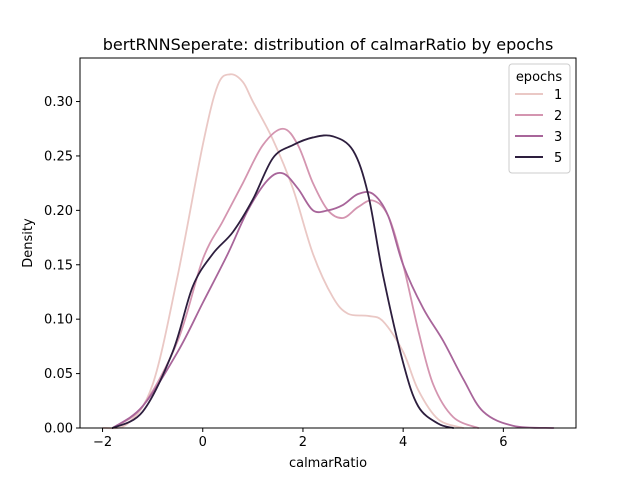 The image size is (640, 480). I want to click on y-tick-label: 0.25, so click(58, 156).